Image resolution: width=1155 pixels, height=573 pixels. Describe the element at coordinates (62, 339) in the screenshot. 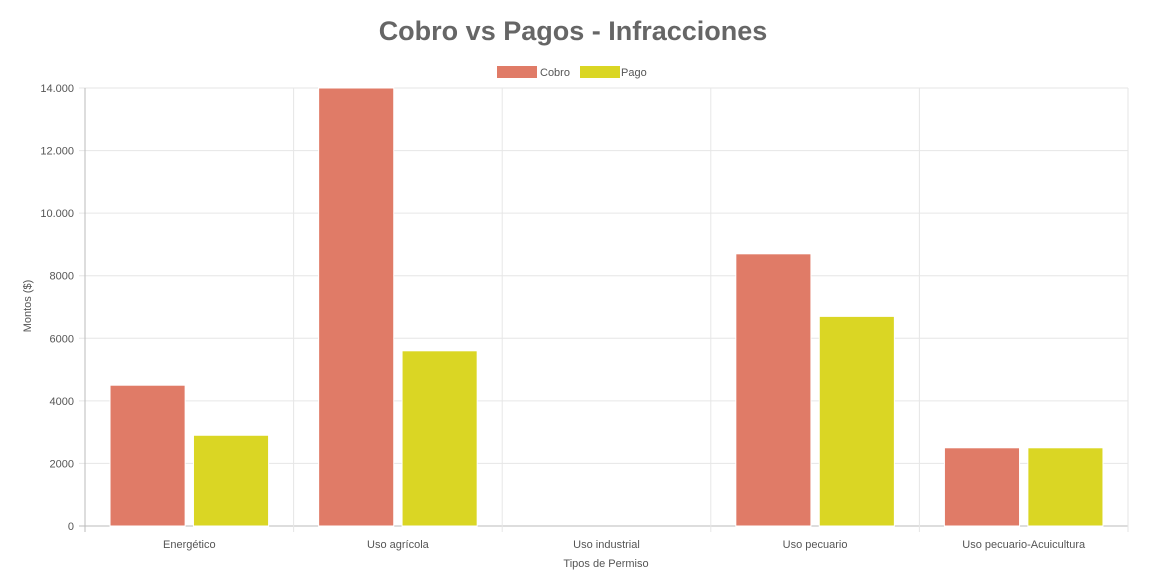

I see `y-tick-label: 6000` at that location.